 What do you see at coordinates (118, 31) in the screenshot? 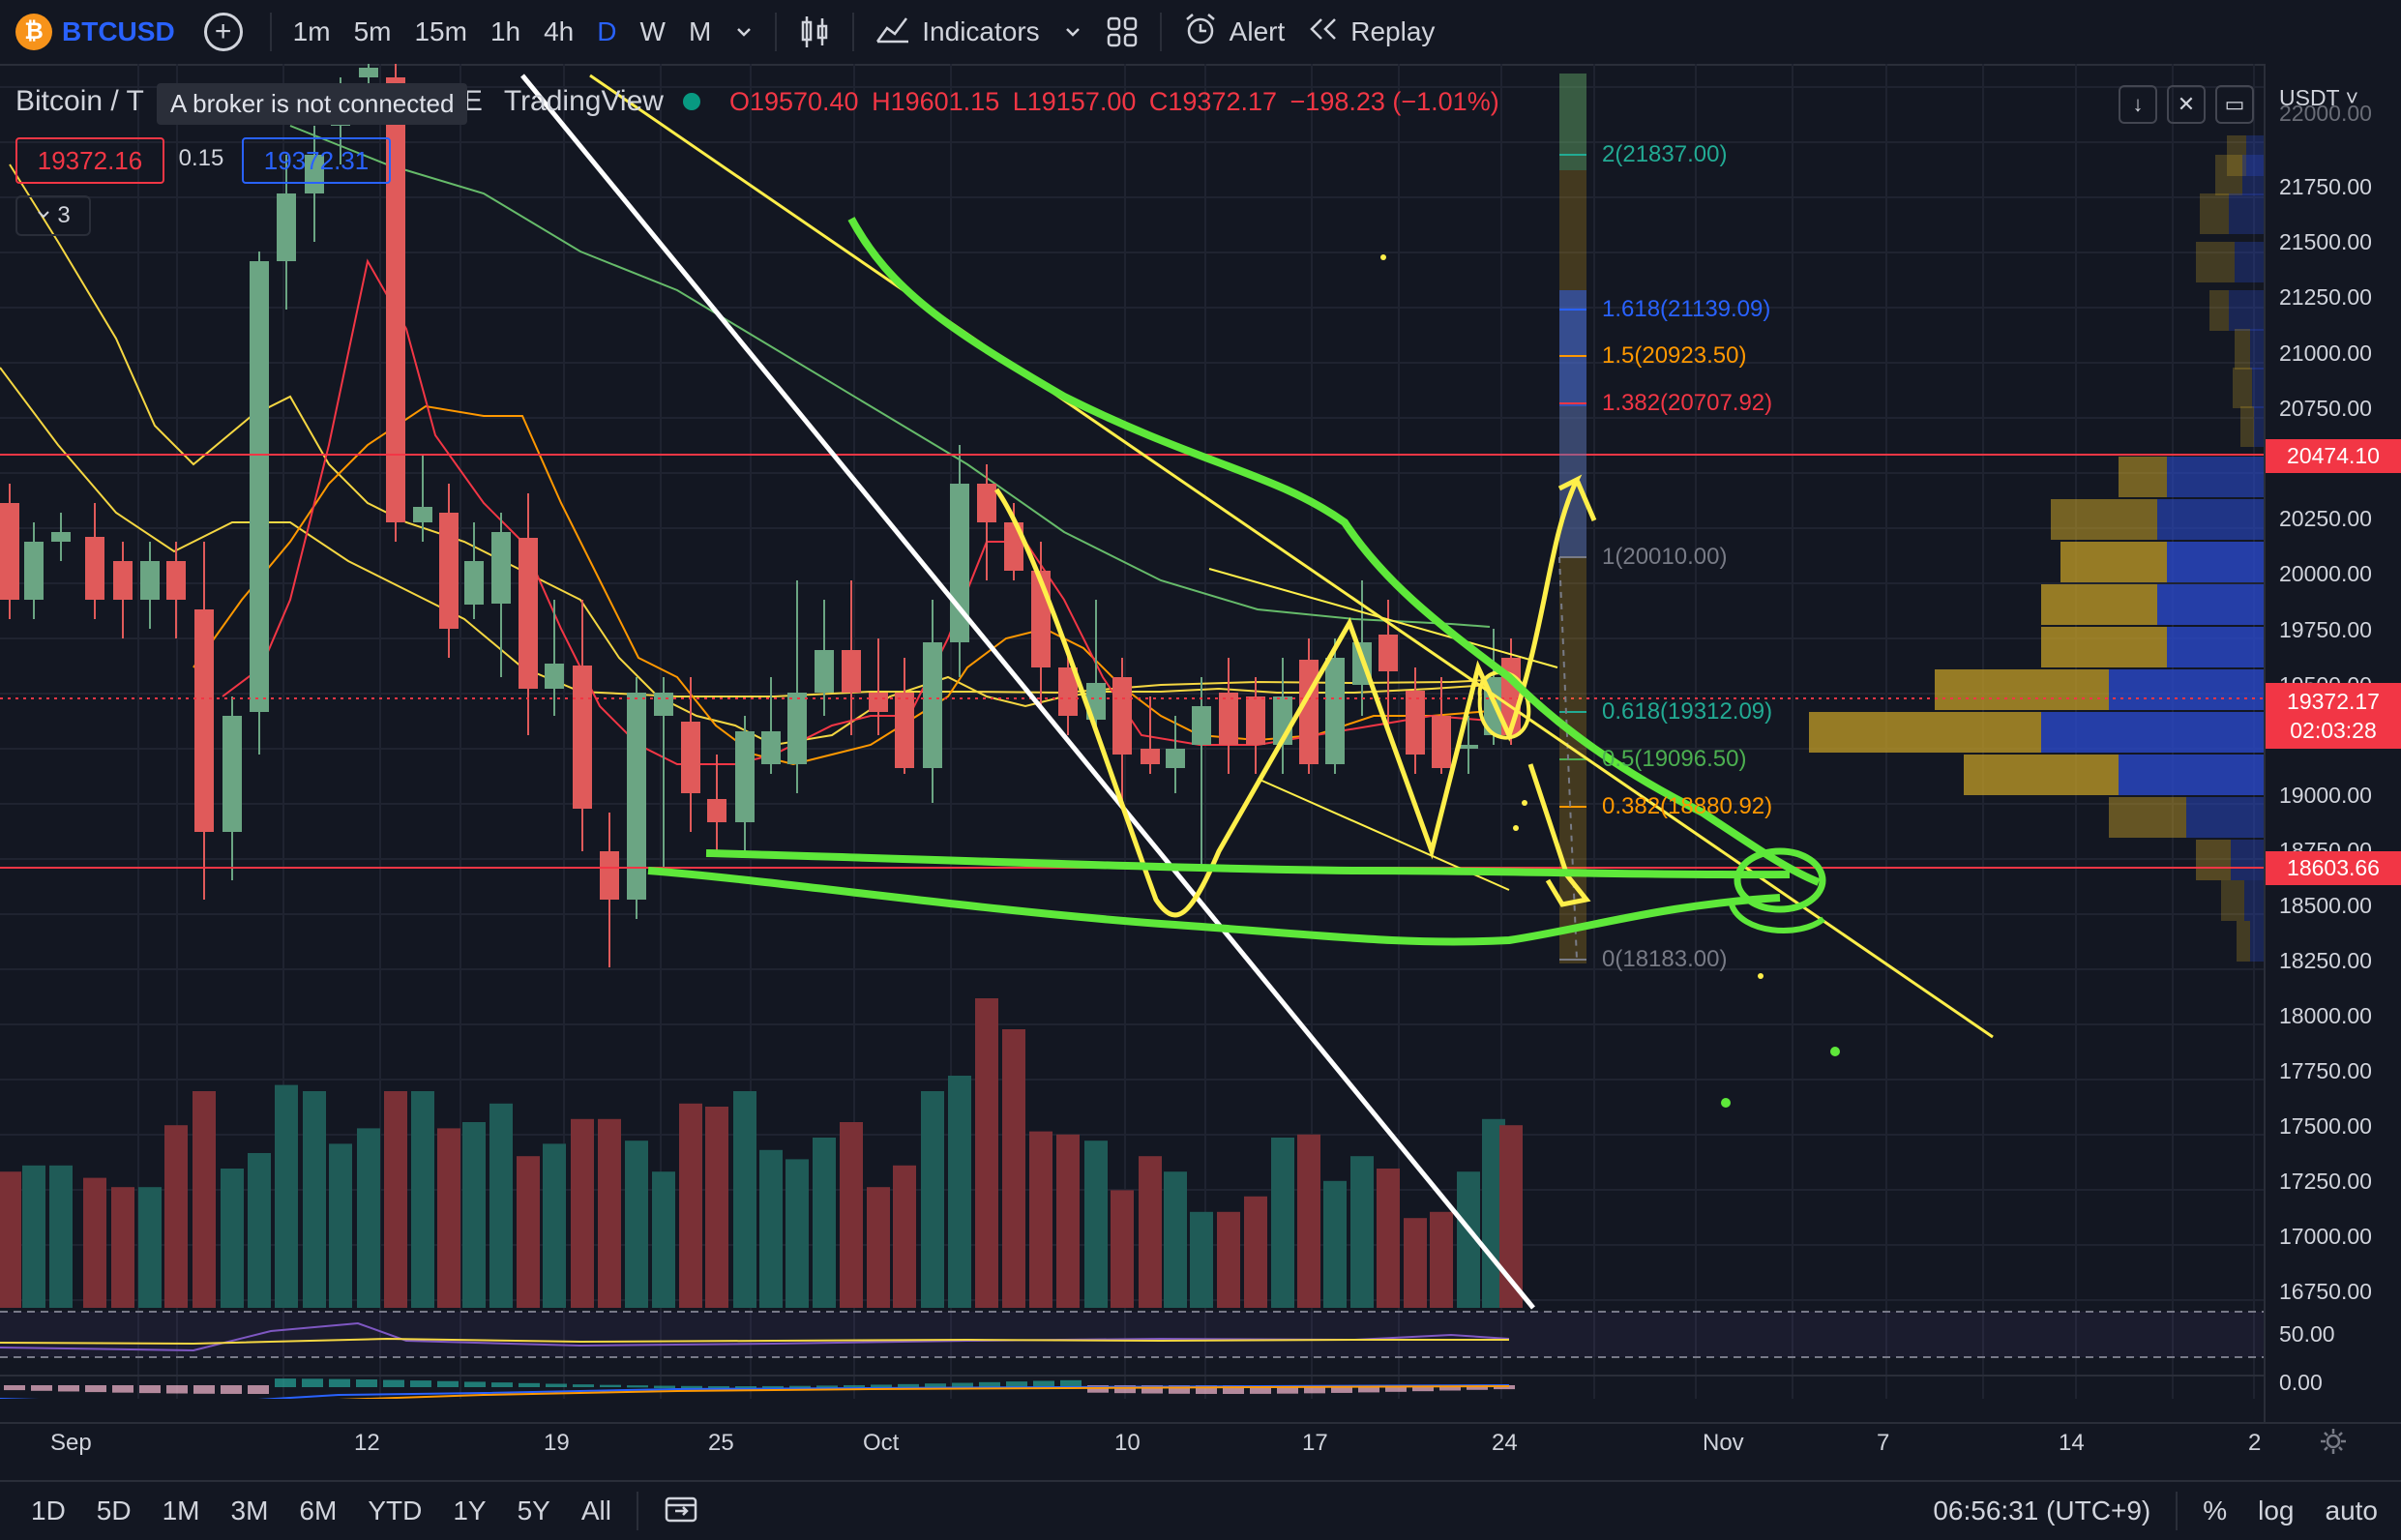
I see `symbol-search: BTCUSD` at bounding box center [118, 31].